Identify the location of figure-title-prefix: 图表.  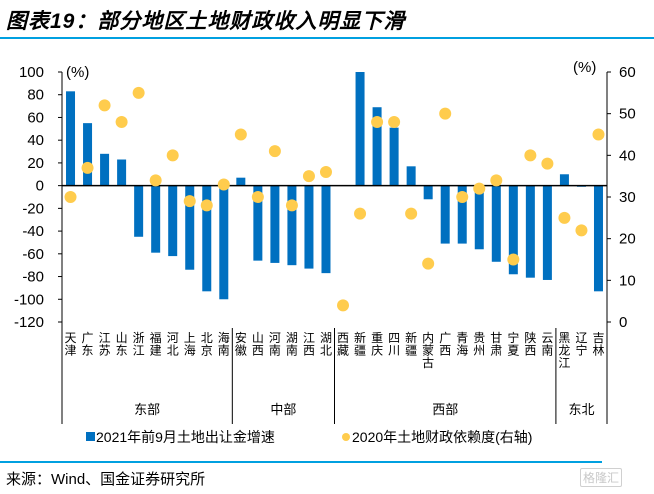
(28, 20).